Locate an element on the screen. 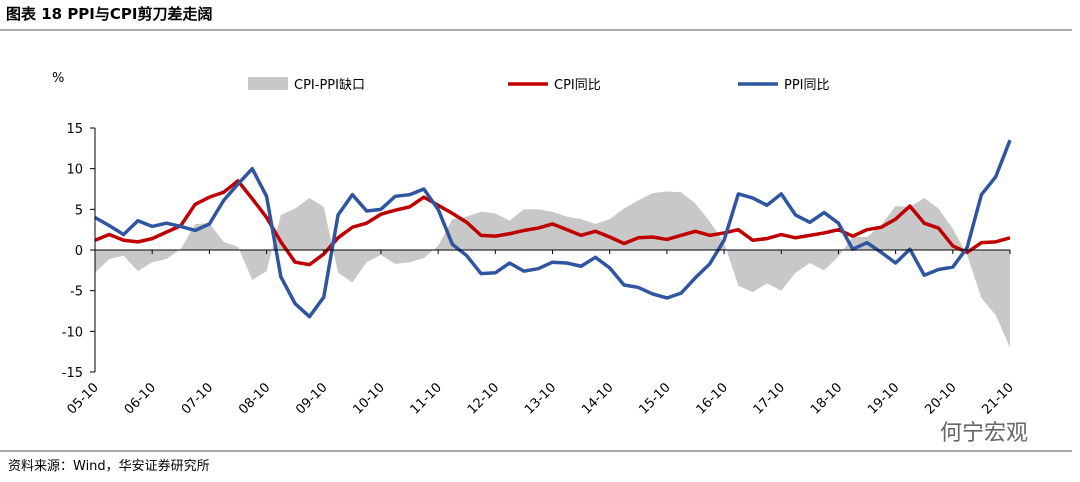  x-tick-label: 10-10 is located at coordinates (368, 398).